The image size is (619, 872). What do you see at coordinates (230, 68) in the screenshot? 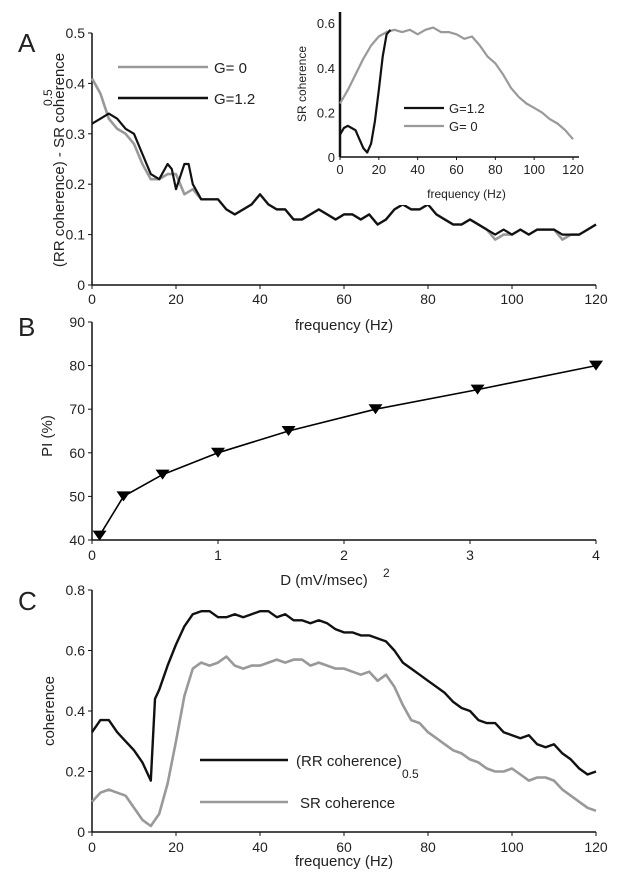
I see `legend-label-g0: G= 0` at bounding box center [230, 68].